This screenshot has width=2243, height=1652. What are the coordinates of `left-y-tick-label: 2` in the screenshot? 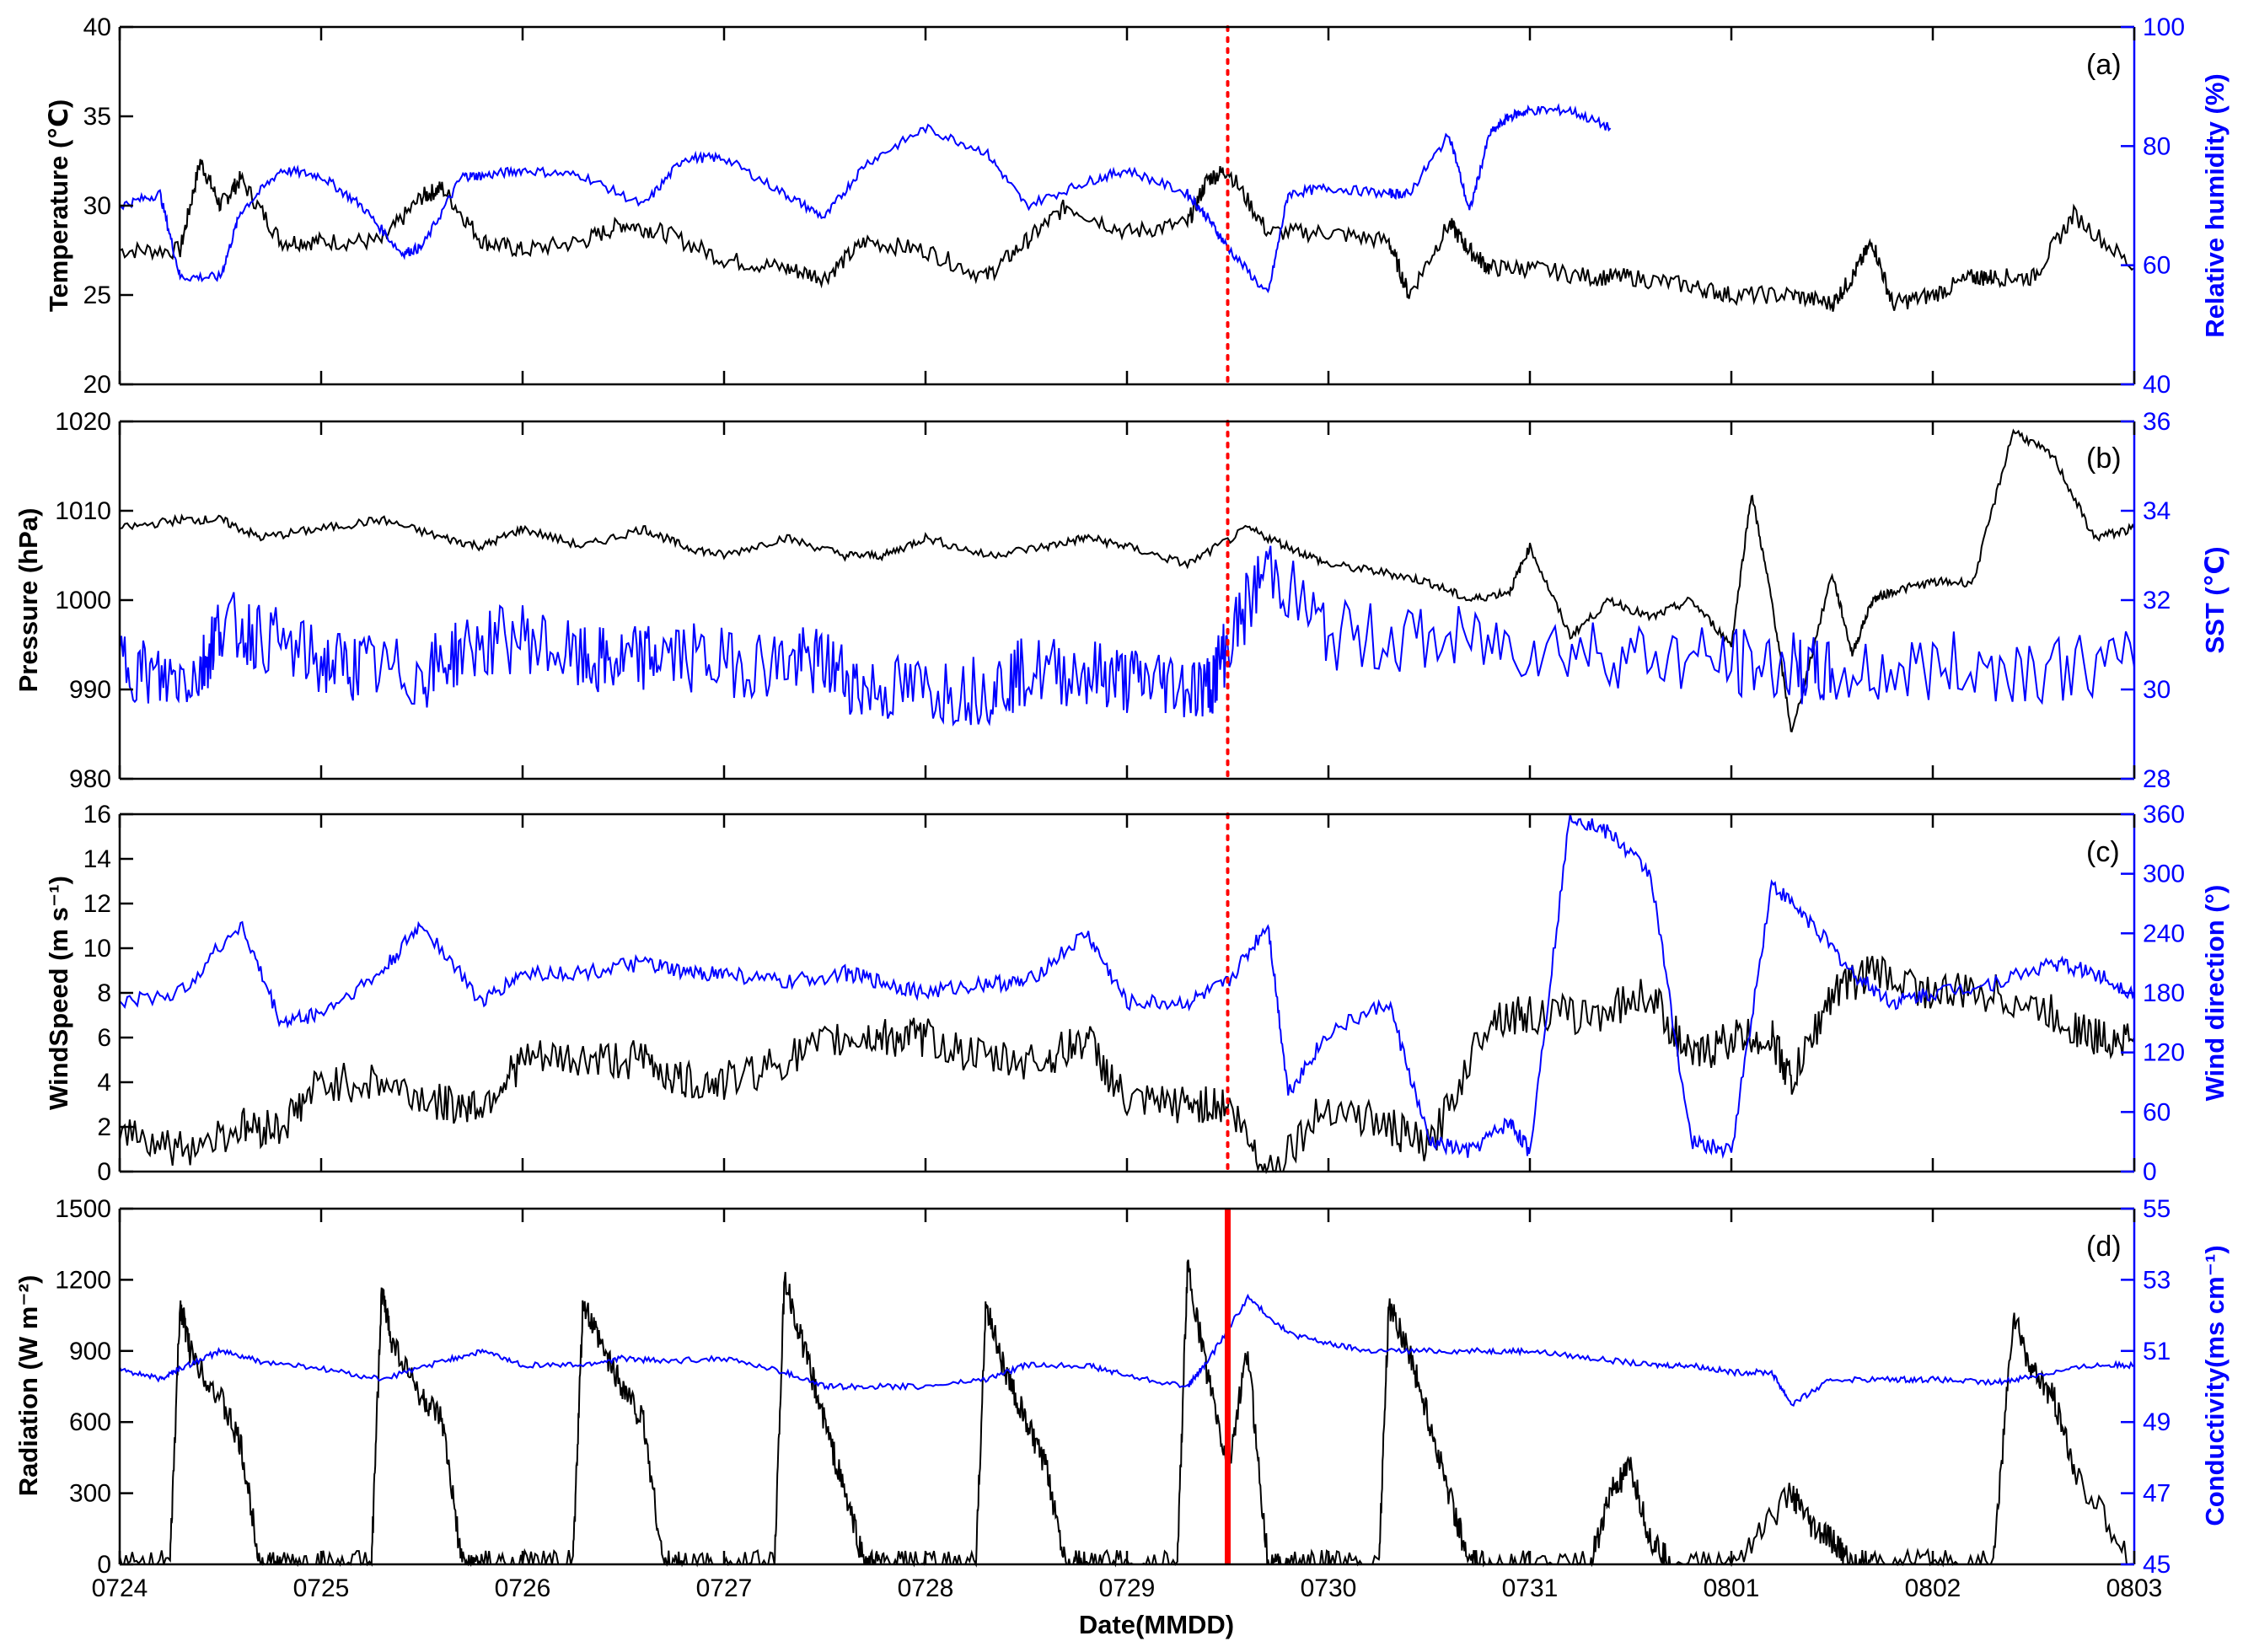 It's located at (104, 1127).